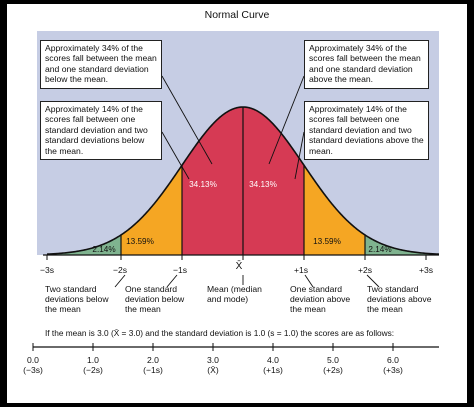  Describe the element at coordinates (93, 370) in the screenshot. I see `scale-sd-1: (−2s)` at that location.